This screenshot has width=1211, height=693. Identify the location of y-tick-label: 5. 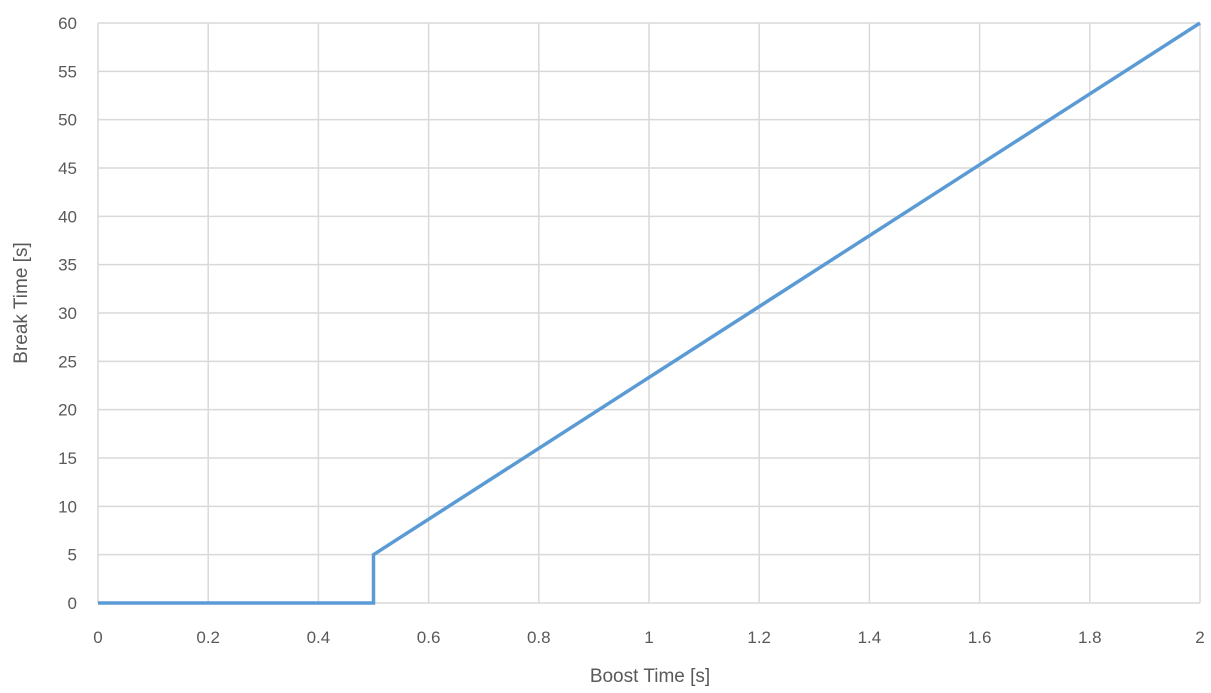
(72, 555).